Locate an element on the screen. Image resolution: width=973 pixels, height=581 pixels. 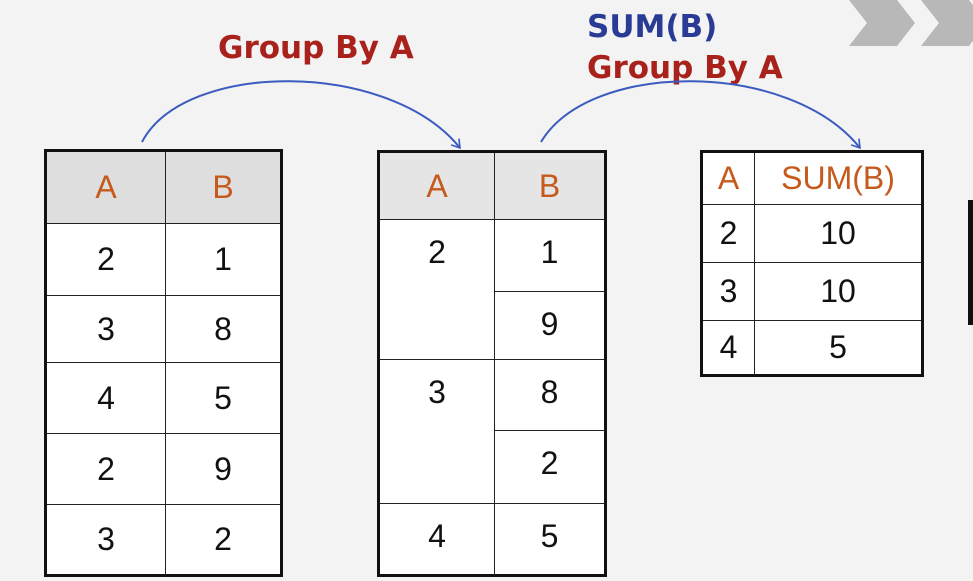
header-sum-b: SUM(B) is located at coordinates (838, 178).